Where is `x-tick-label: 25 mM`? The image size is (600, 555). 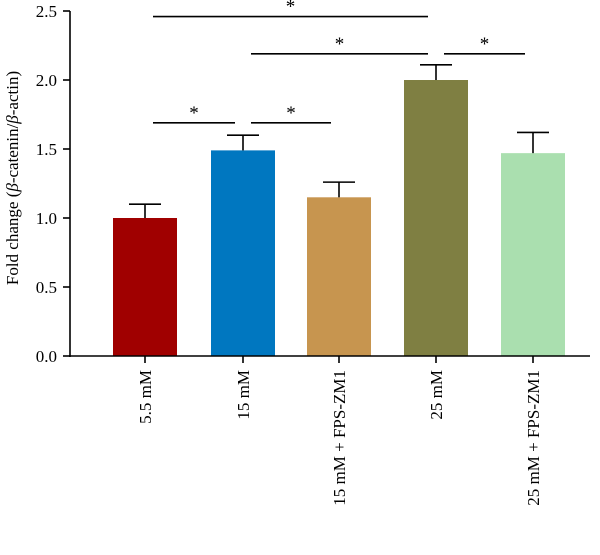
x-tick-label: 25 mM is located at coordinates (436, 395).